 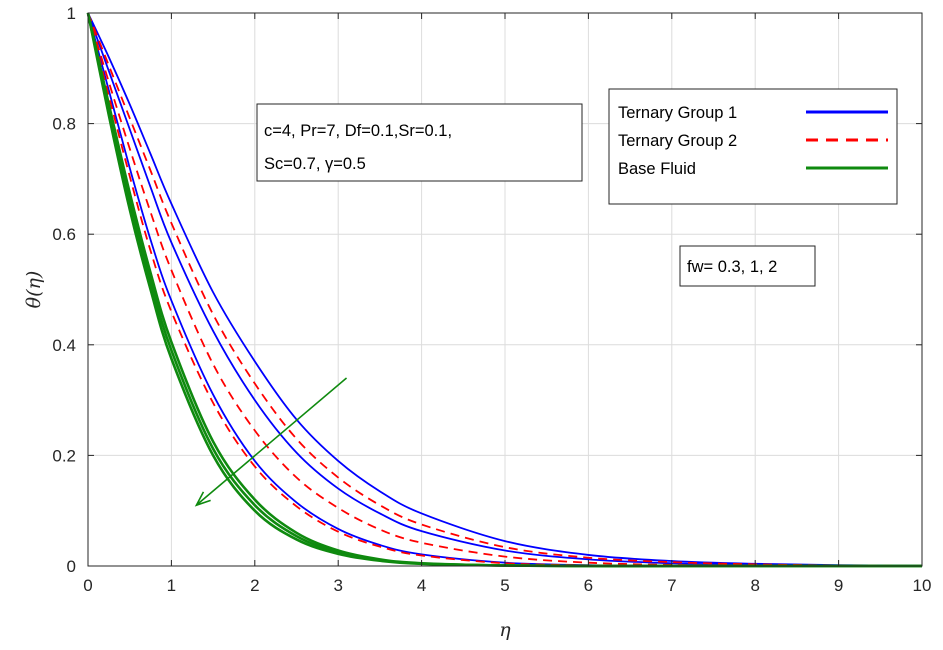 I want to click on x-tick-label: 5, so click(x=504, y=585).